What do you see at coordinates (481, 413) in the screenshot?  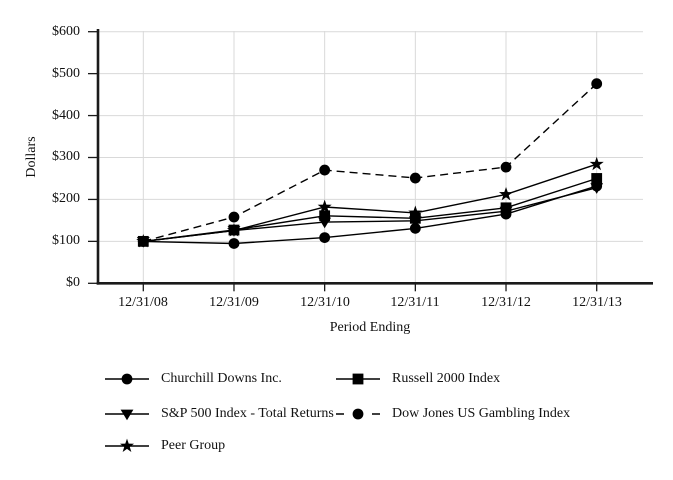 I see `legend-label: Dow Jones US Gambling Index` at bounding box center [481, 413].